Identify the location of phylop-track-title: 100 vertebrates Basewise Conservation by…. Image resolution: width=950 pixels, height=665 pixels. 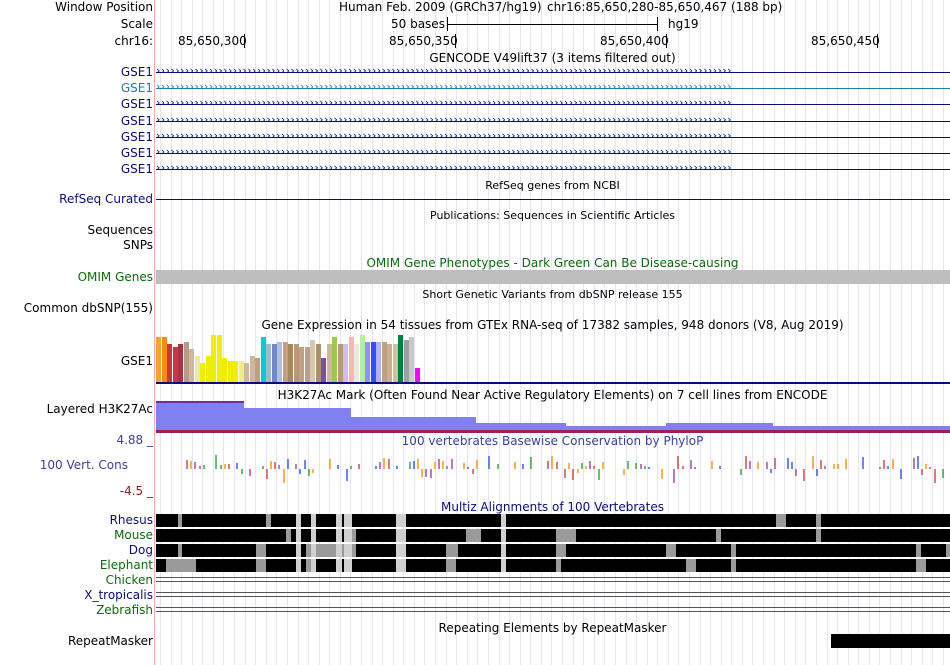
(552, 441).